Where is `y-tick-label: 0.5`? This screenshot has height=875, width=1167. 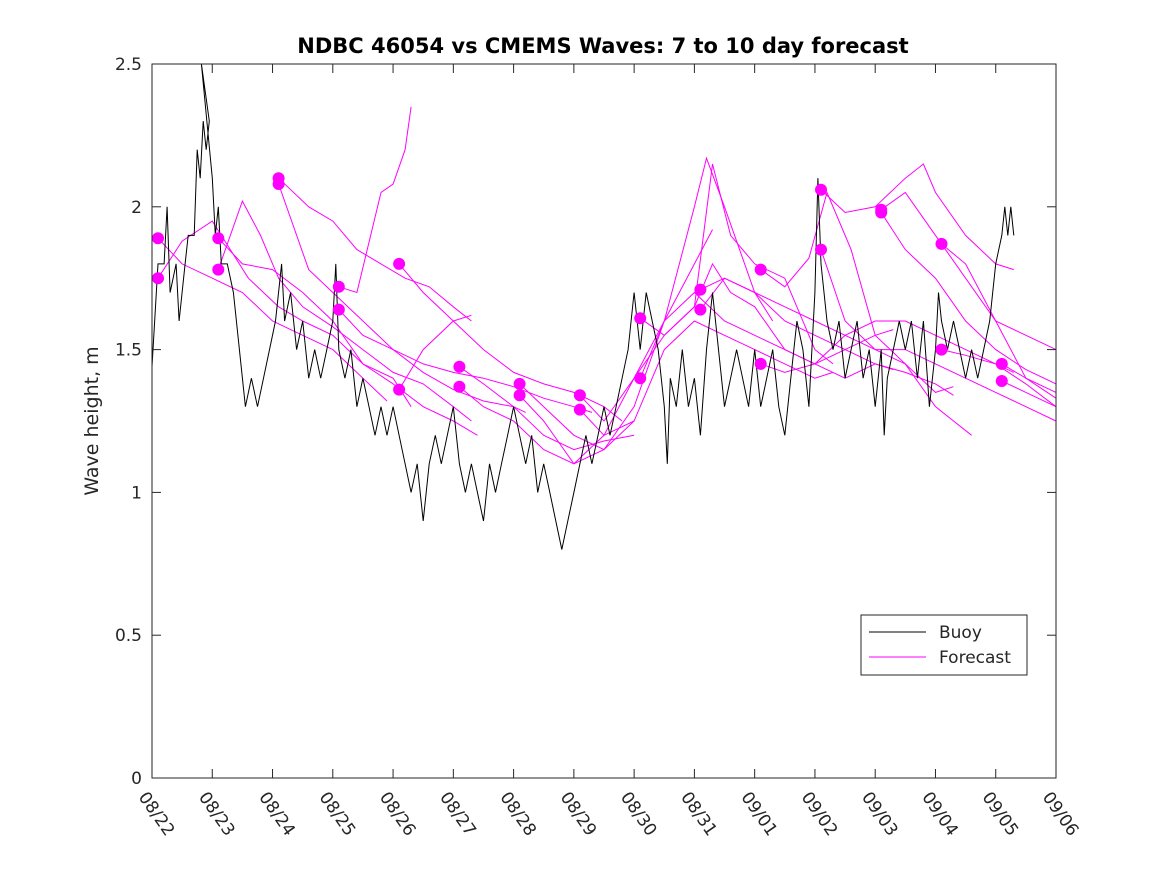 y-tick-label: 0.5 is located at coordinates (128, 636).